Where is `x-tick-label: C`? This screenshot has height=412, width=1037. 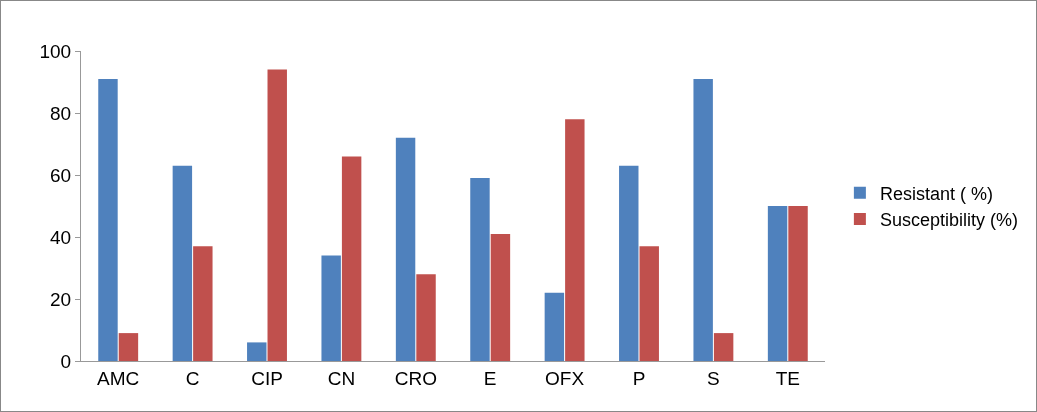 x-tick-label: C is located at coordinates (192, 378).